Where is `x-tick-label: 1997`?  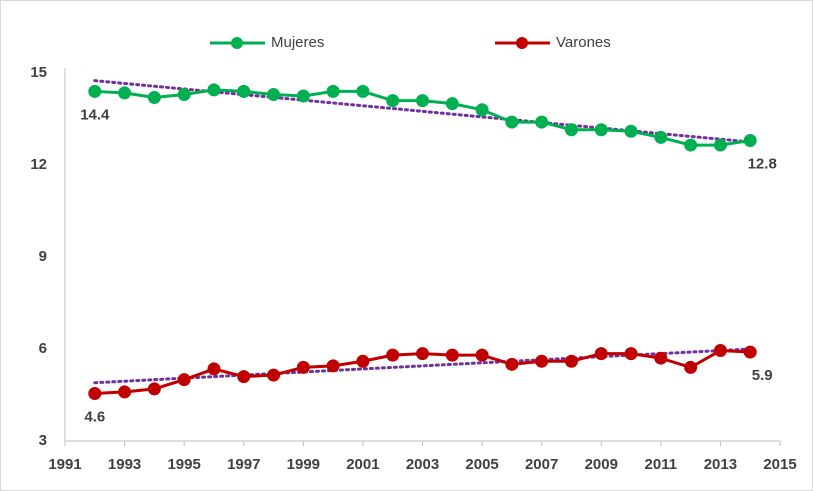 x-tick-label: 1997 is located at coordinates (243, 464).